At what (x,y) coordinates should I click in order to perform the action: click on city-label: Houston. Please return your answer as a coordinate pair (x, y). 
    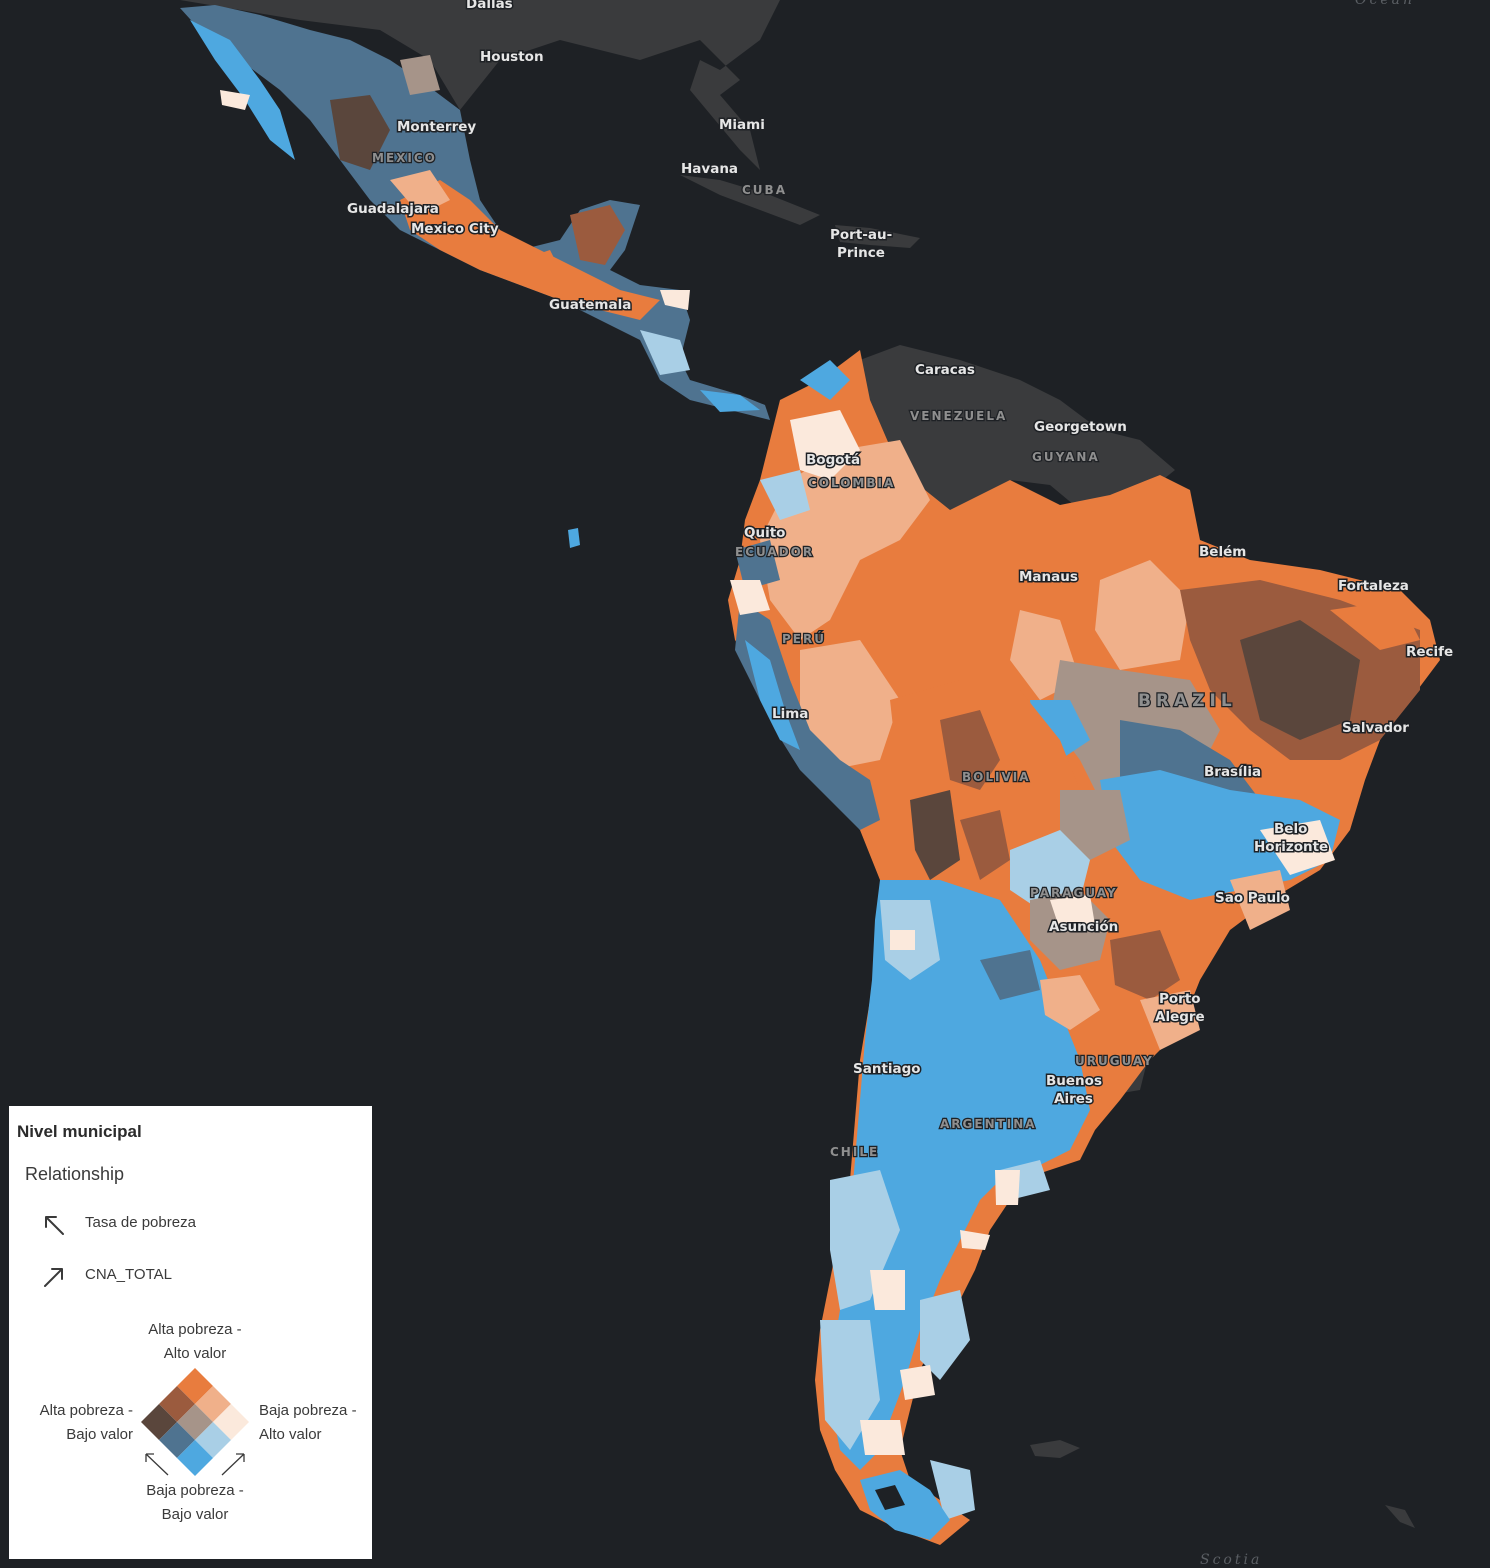
    Looking at the image, I should click on (512, 57).